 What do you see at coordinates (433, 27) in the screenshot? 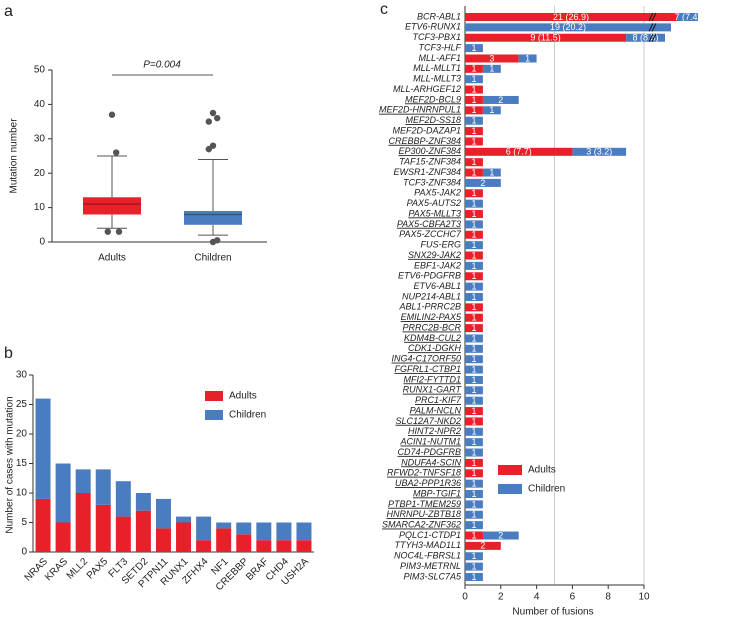
I see `row-label: ETV6-RUNX1` at bounding box center [433, 27].